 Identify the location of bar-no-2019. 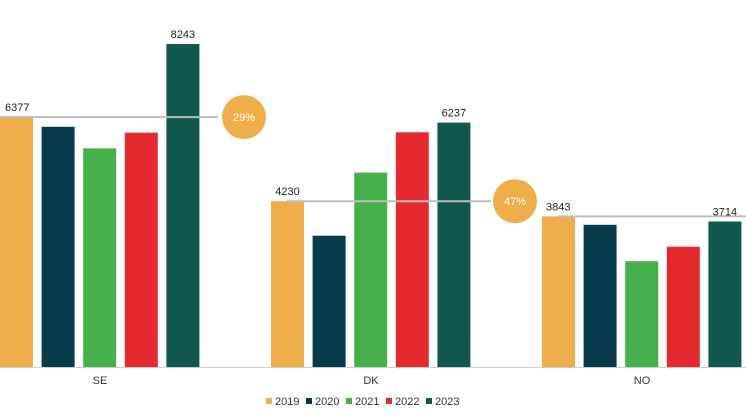
(558, 291).